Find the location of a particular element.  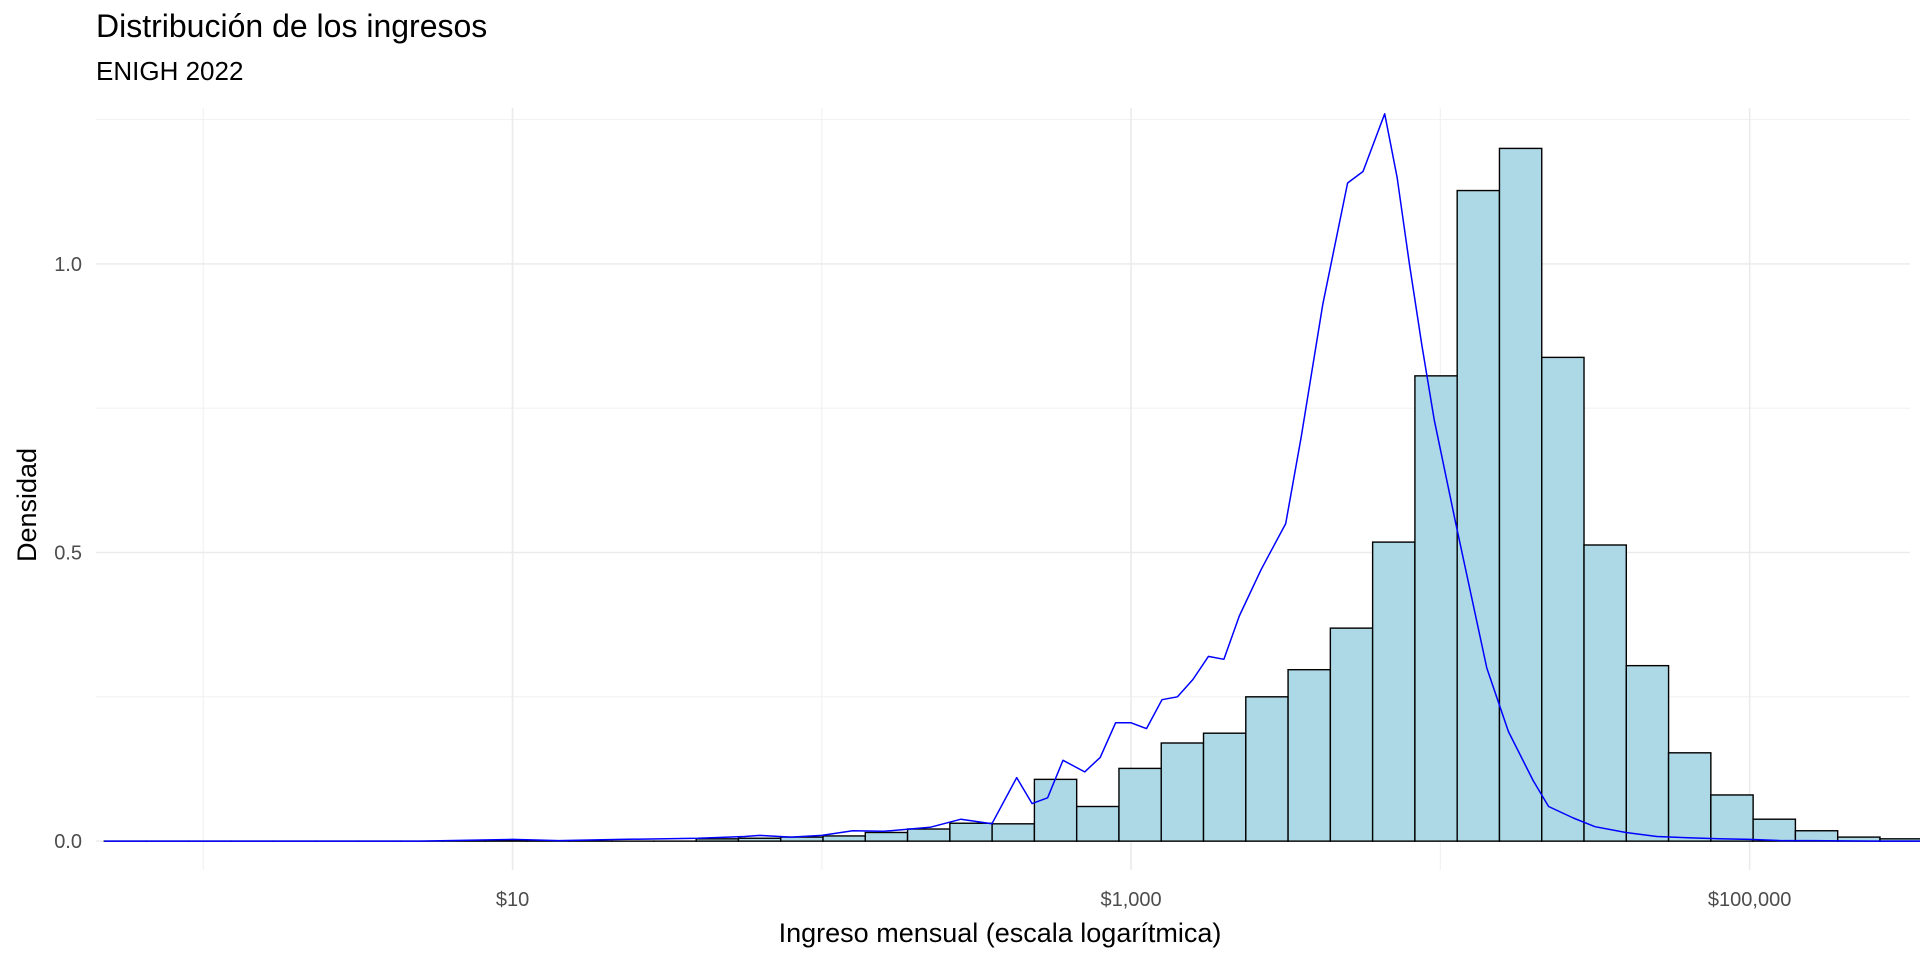

x-axis-title: Ingreso mensual (escala logarítmica) is located at coordinates (1000, 933).